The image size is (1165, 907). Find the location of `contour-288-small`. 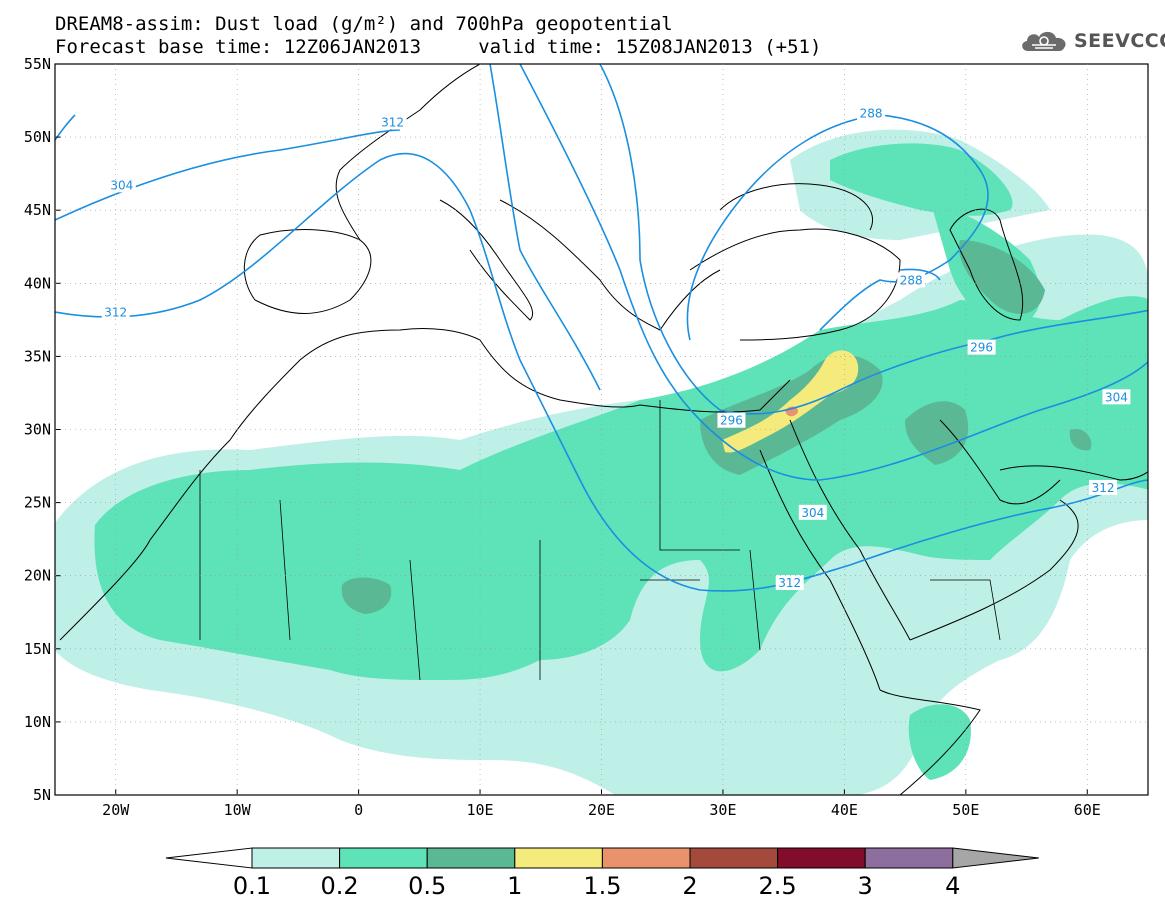

contour-288-small is located at coordinates (920, 274).